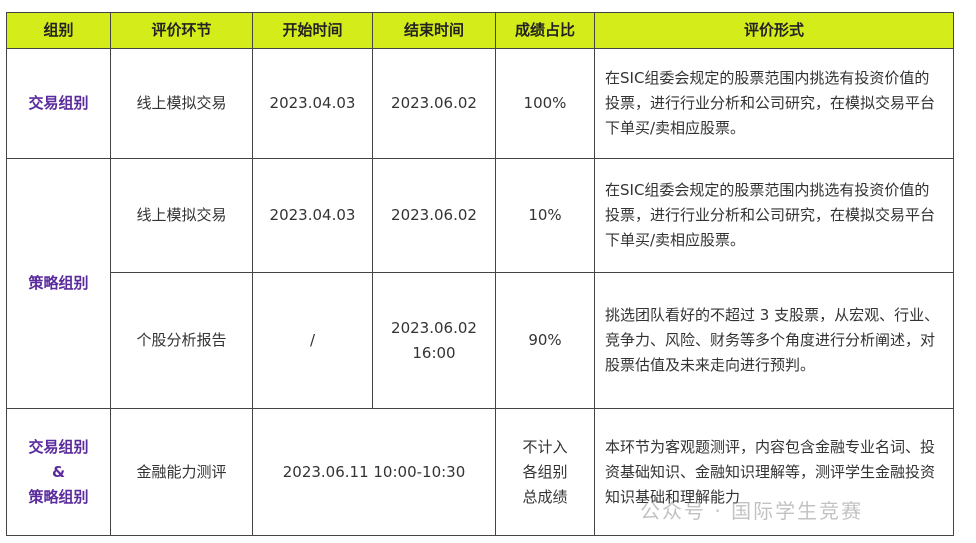  Describe the element at coordinates (545, 340) in the screenshot. I see `weight-cell: 90%` at that location.